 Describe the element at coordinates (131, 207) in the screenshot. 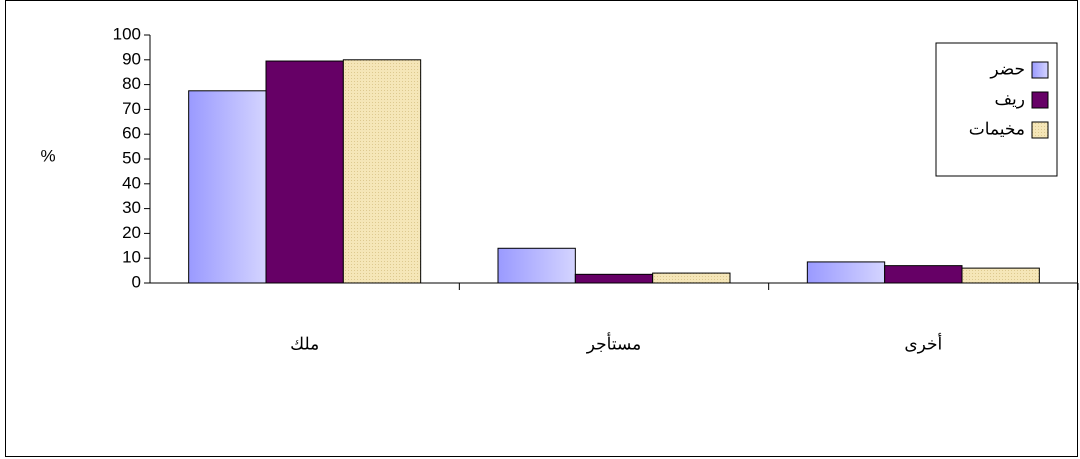

I see `y-tick-label: 30` at that location.